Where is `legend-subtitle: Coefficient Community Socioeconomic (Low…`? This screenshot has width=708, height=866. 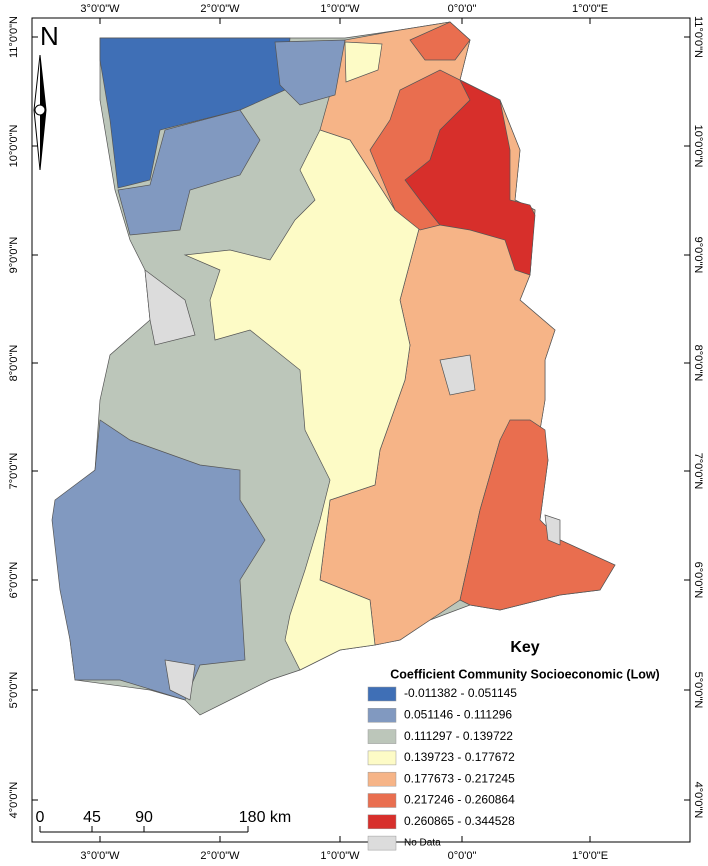
legend-subtitle: Coefficient Community Socioeconomic (Low… is located at coordinates (524, 674).